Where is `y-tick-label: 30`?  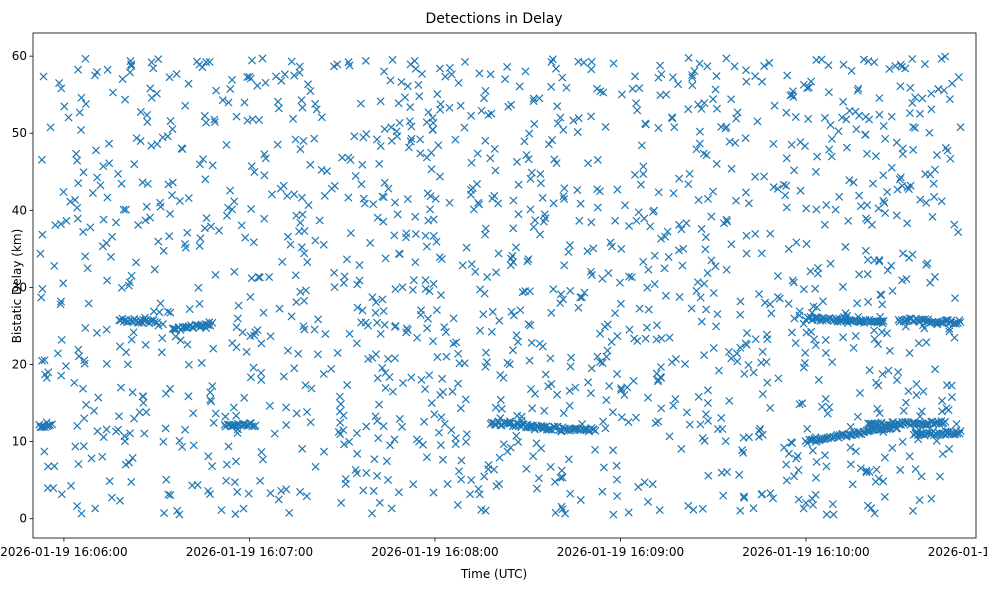
y-tick-label: 30 is located at coordinates (19, 287).